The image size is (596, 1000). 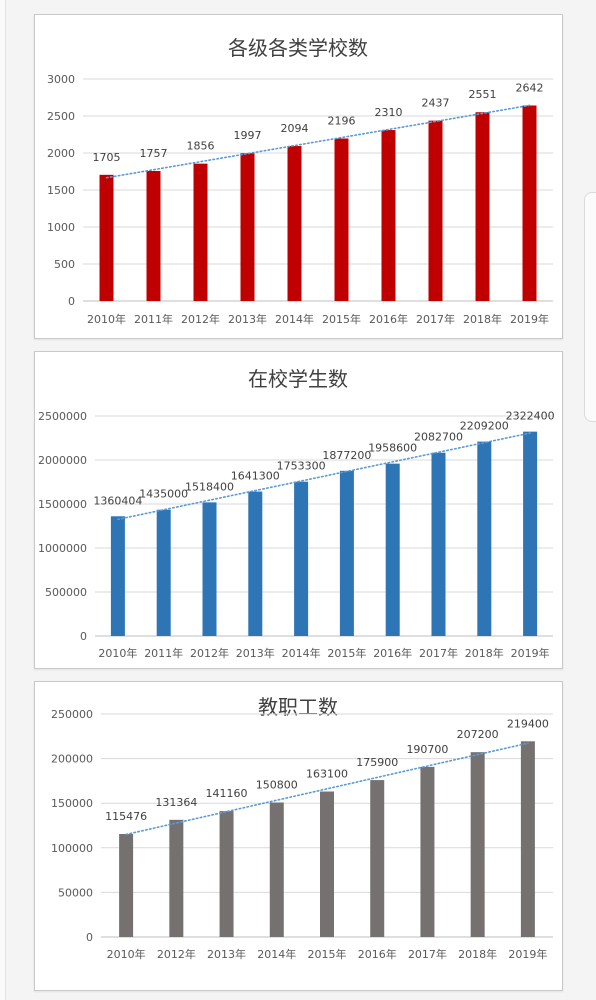 What do you see at coordinates (227, 793) in the screenshot?
I see `data-label: 141160` at bounding box center [227, 793].